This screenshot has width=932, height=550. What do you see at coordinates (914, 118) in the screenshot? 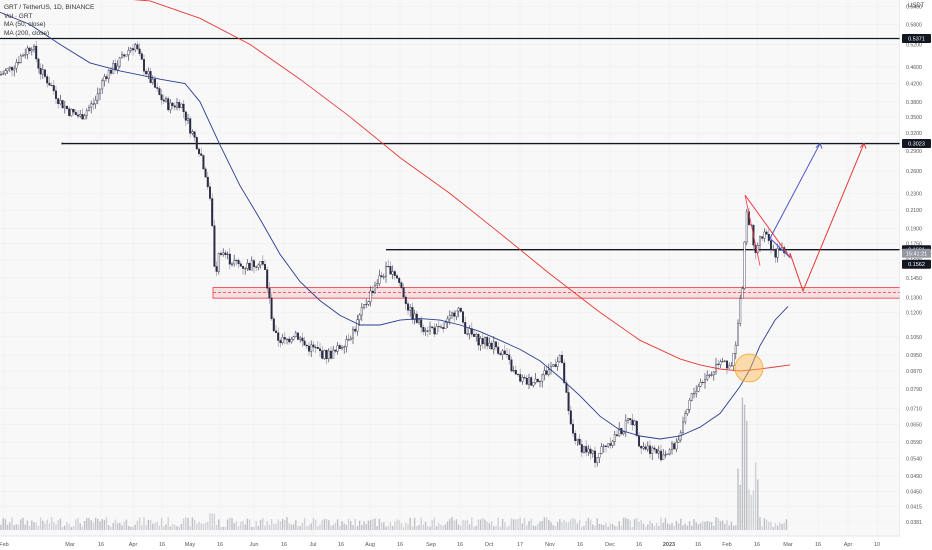
I see `price-tick-label: 0.3500` at bounding box center [914, 118].